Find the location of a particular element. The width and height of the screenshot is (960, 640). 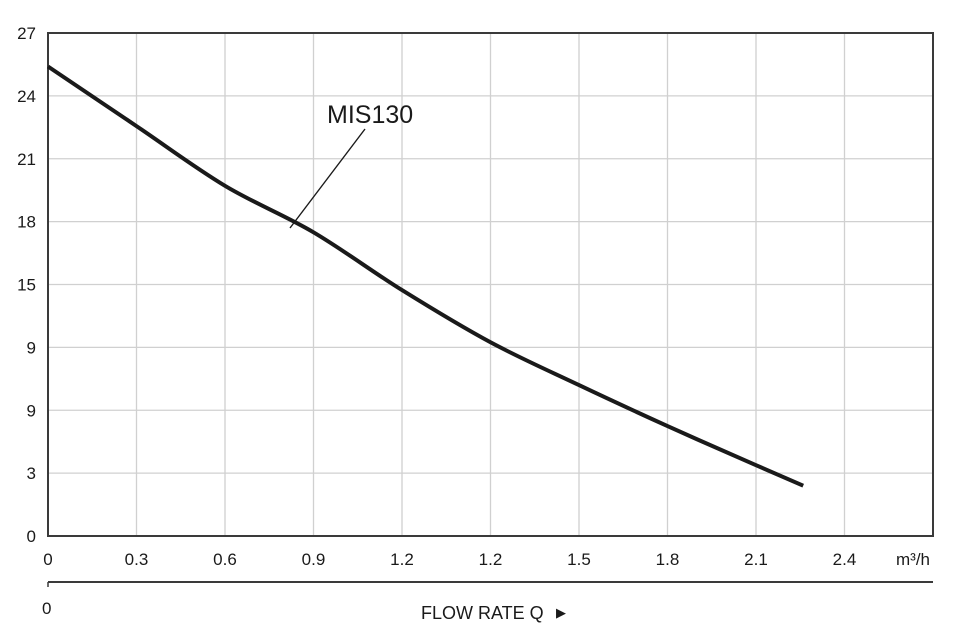

x-axis-title: FLOW RATE Q is located at coordinates (482, 613).